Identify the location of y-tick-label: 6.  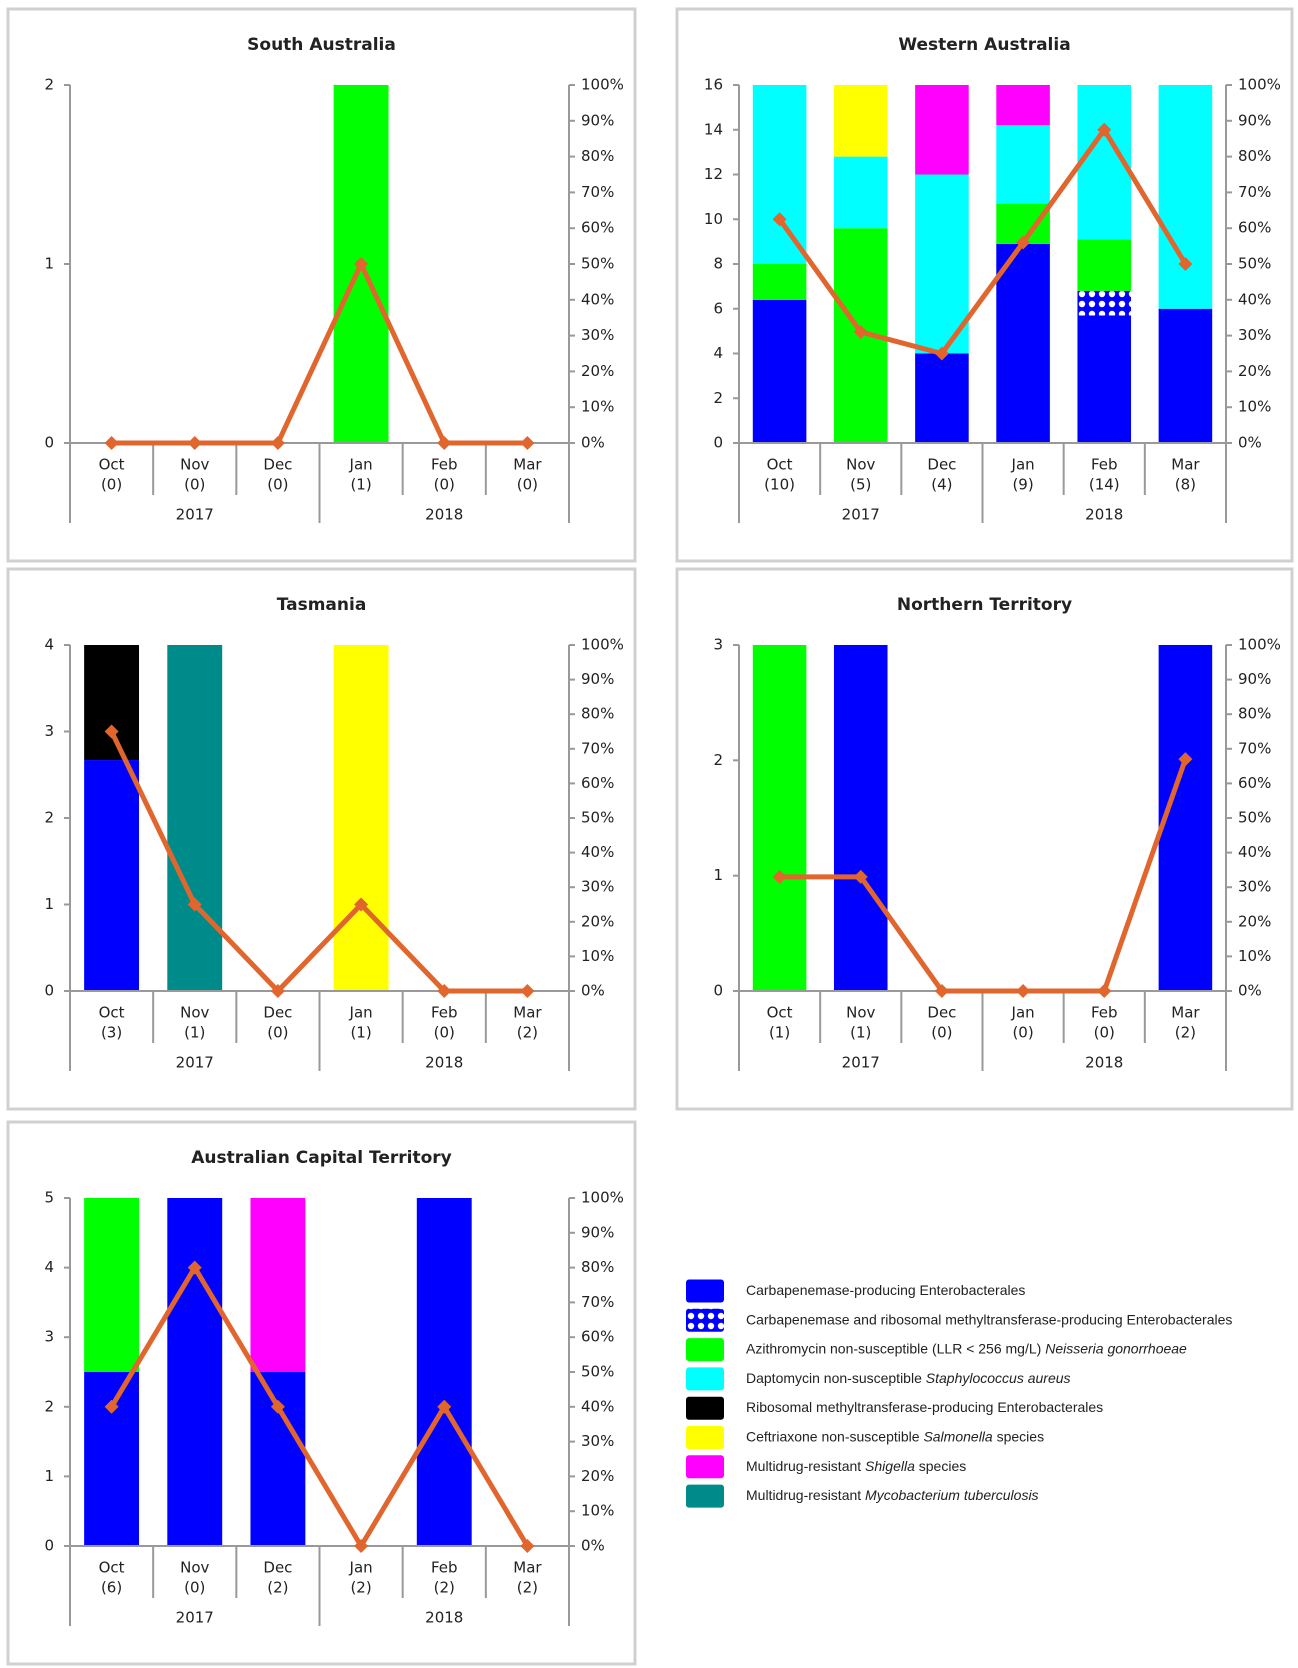
(718, 308).